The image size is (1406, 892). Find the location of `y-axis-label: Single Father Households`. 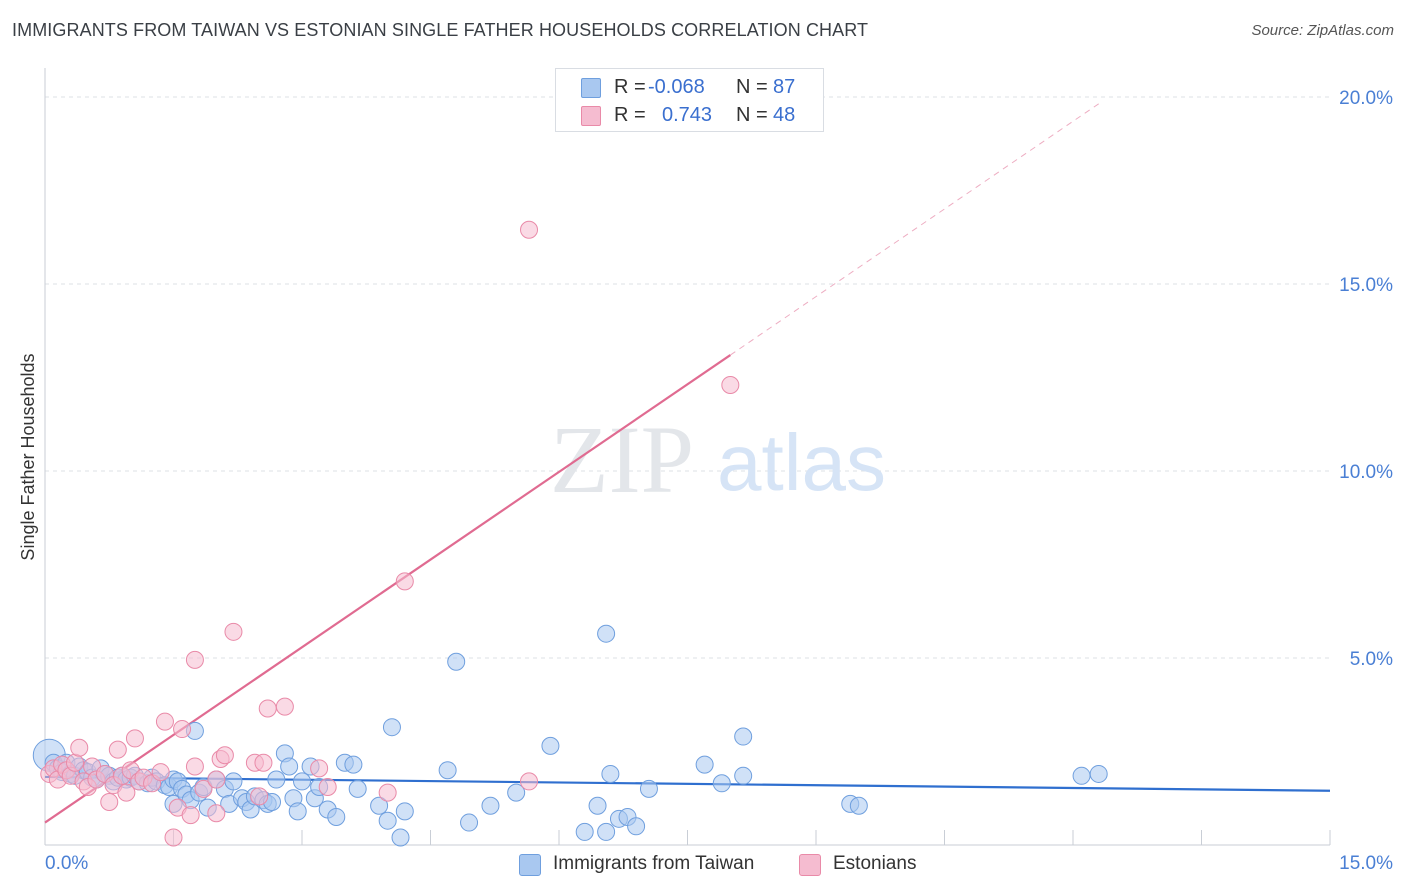

y-axis-label: Single Father Households is located at coordinates (28, 456).